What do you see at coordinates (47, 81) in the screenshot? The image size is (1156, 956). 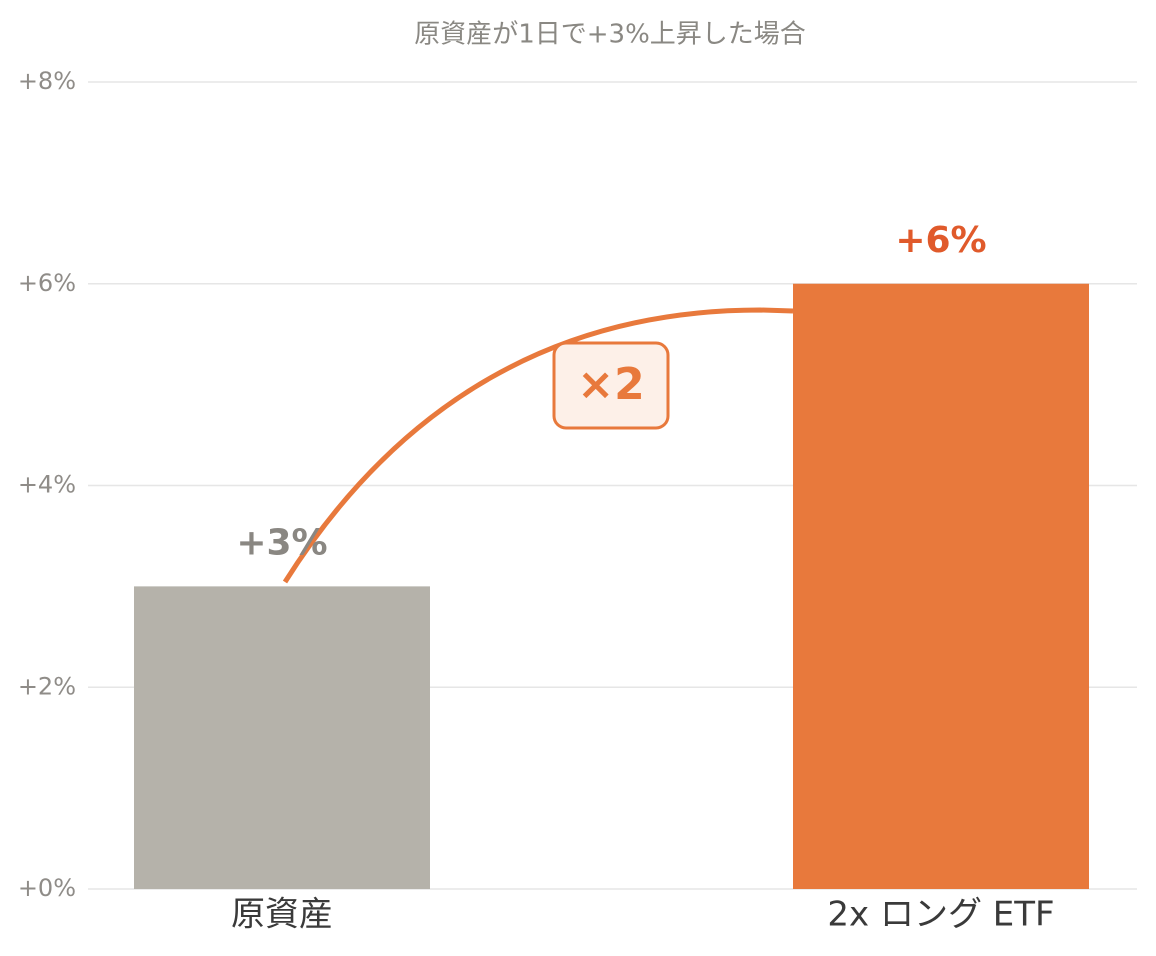 I see `y-tick-label: +8%` at bounding box center [47, 81].